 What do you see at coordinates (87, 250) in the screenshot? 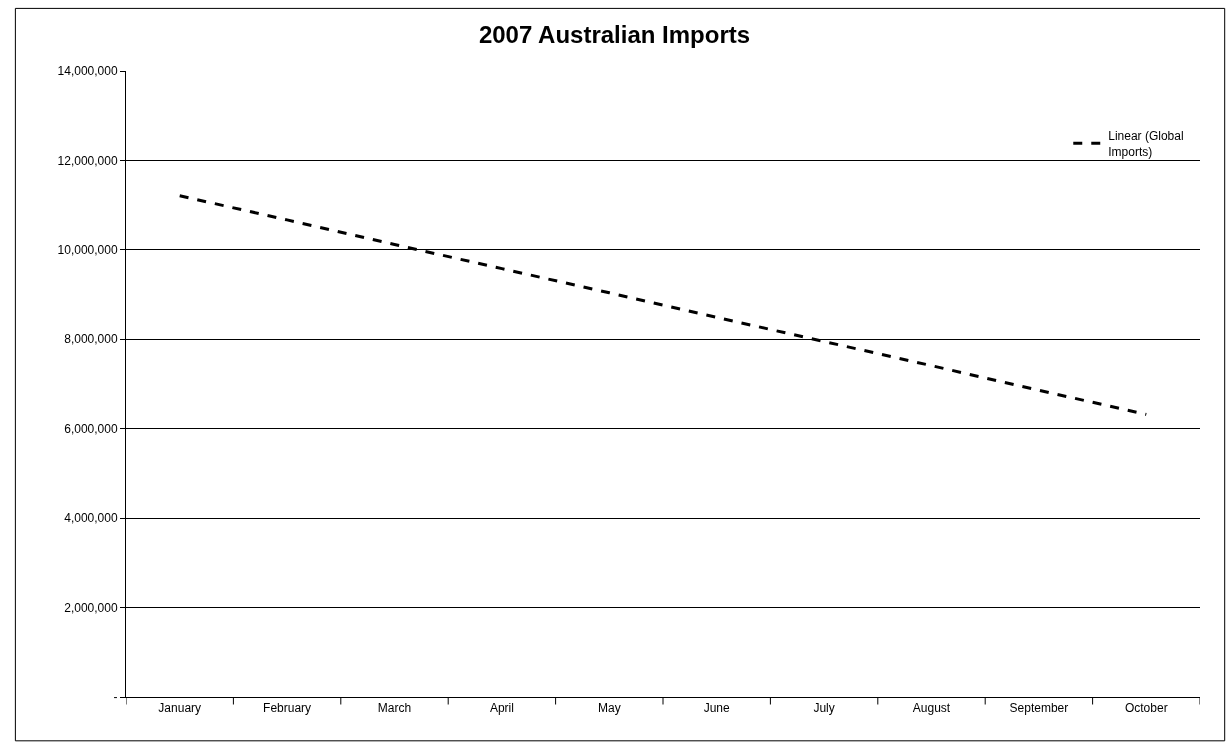
I see `y-tick-label: 10,000,000` at bounding box center [87, 250].